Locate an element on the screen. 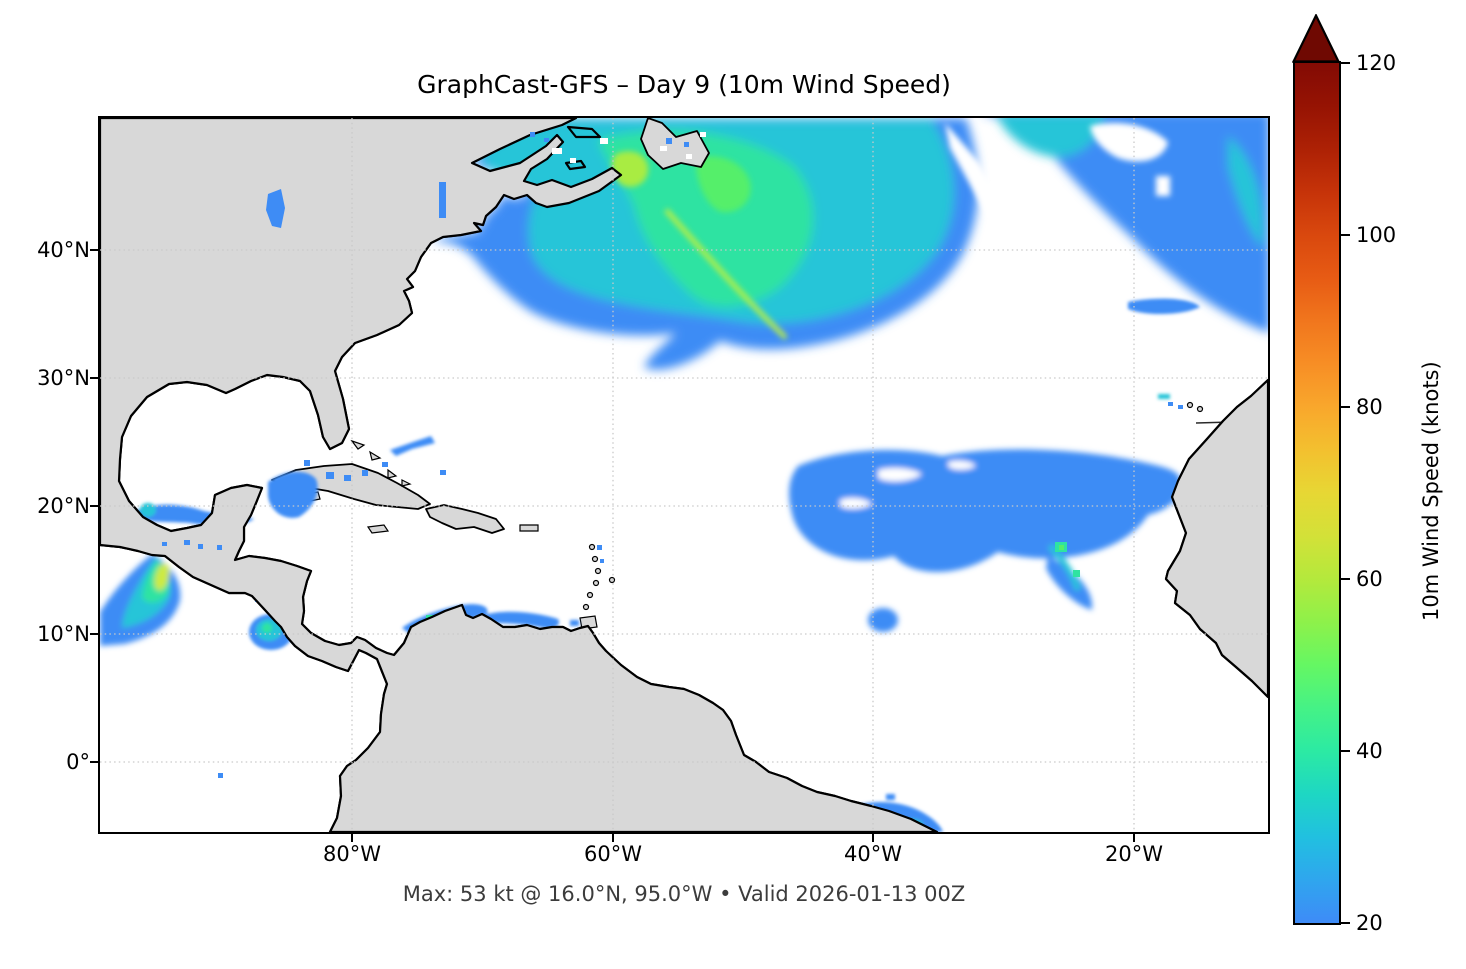 This screenshot has height=969, width=1466. island-hispaniola is located at coordinates (465, 519).